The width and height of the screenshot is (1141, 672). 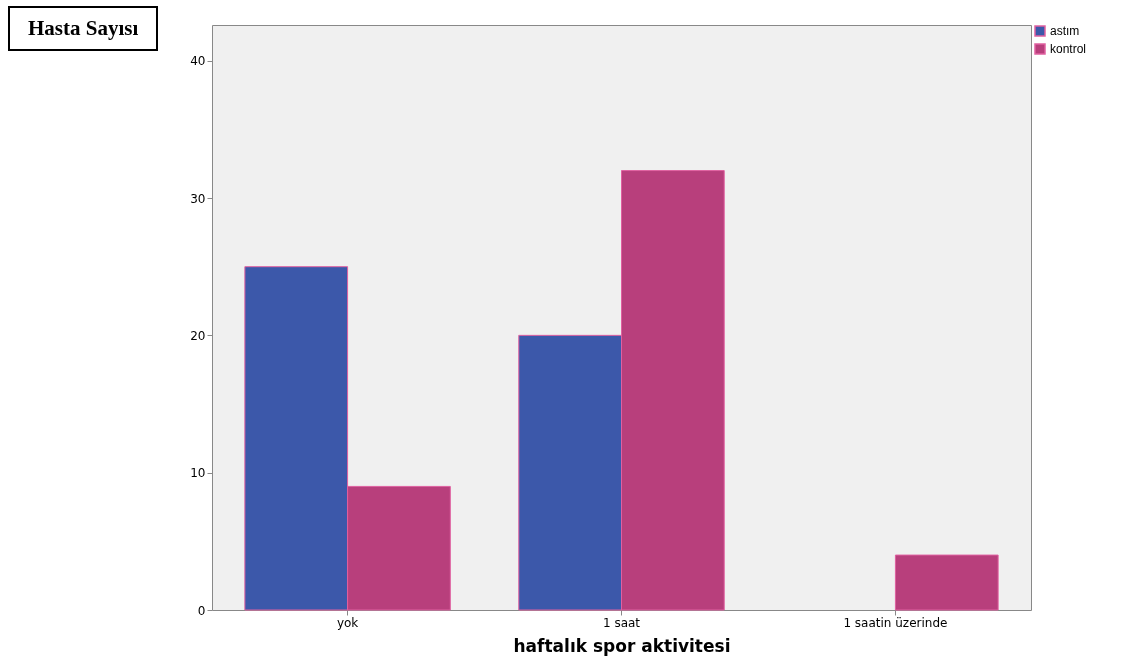 I want to click on x-tick-label: 1 saat, so click(x=621, y=622).